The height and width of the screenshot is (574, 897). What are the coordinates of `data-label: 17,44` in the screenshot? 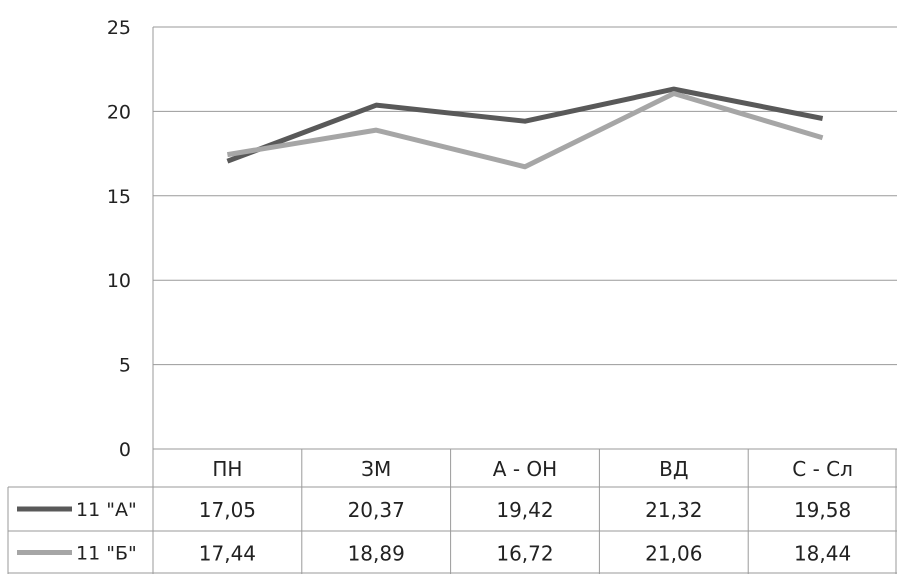 It's located at (227, 554).